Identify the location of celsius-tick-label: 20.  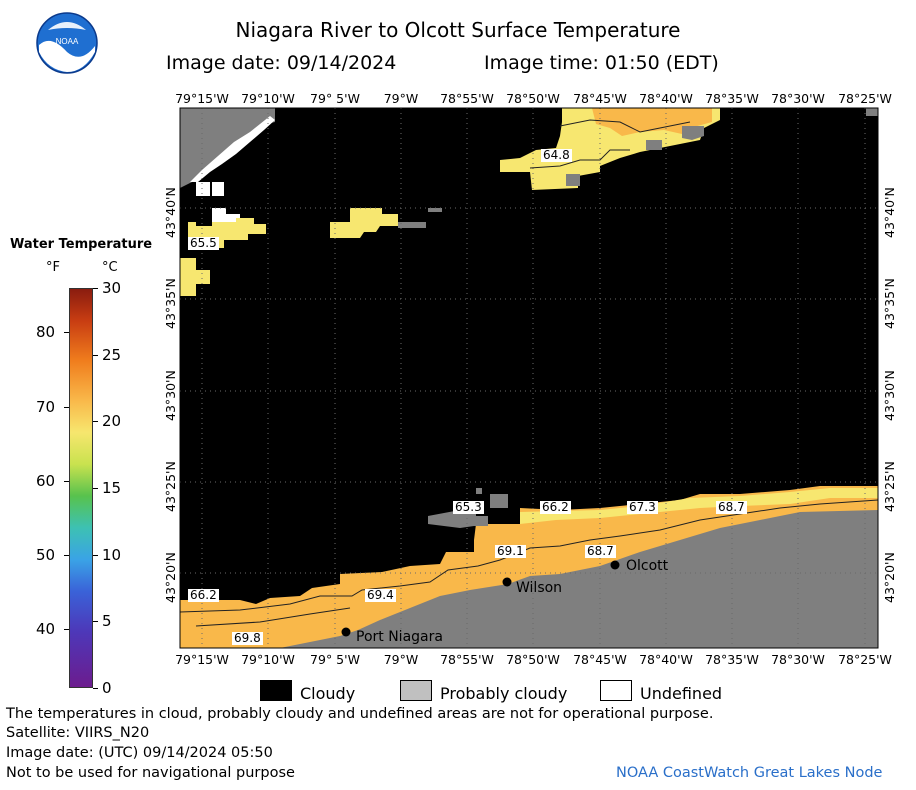
(112, 421).